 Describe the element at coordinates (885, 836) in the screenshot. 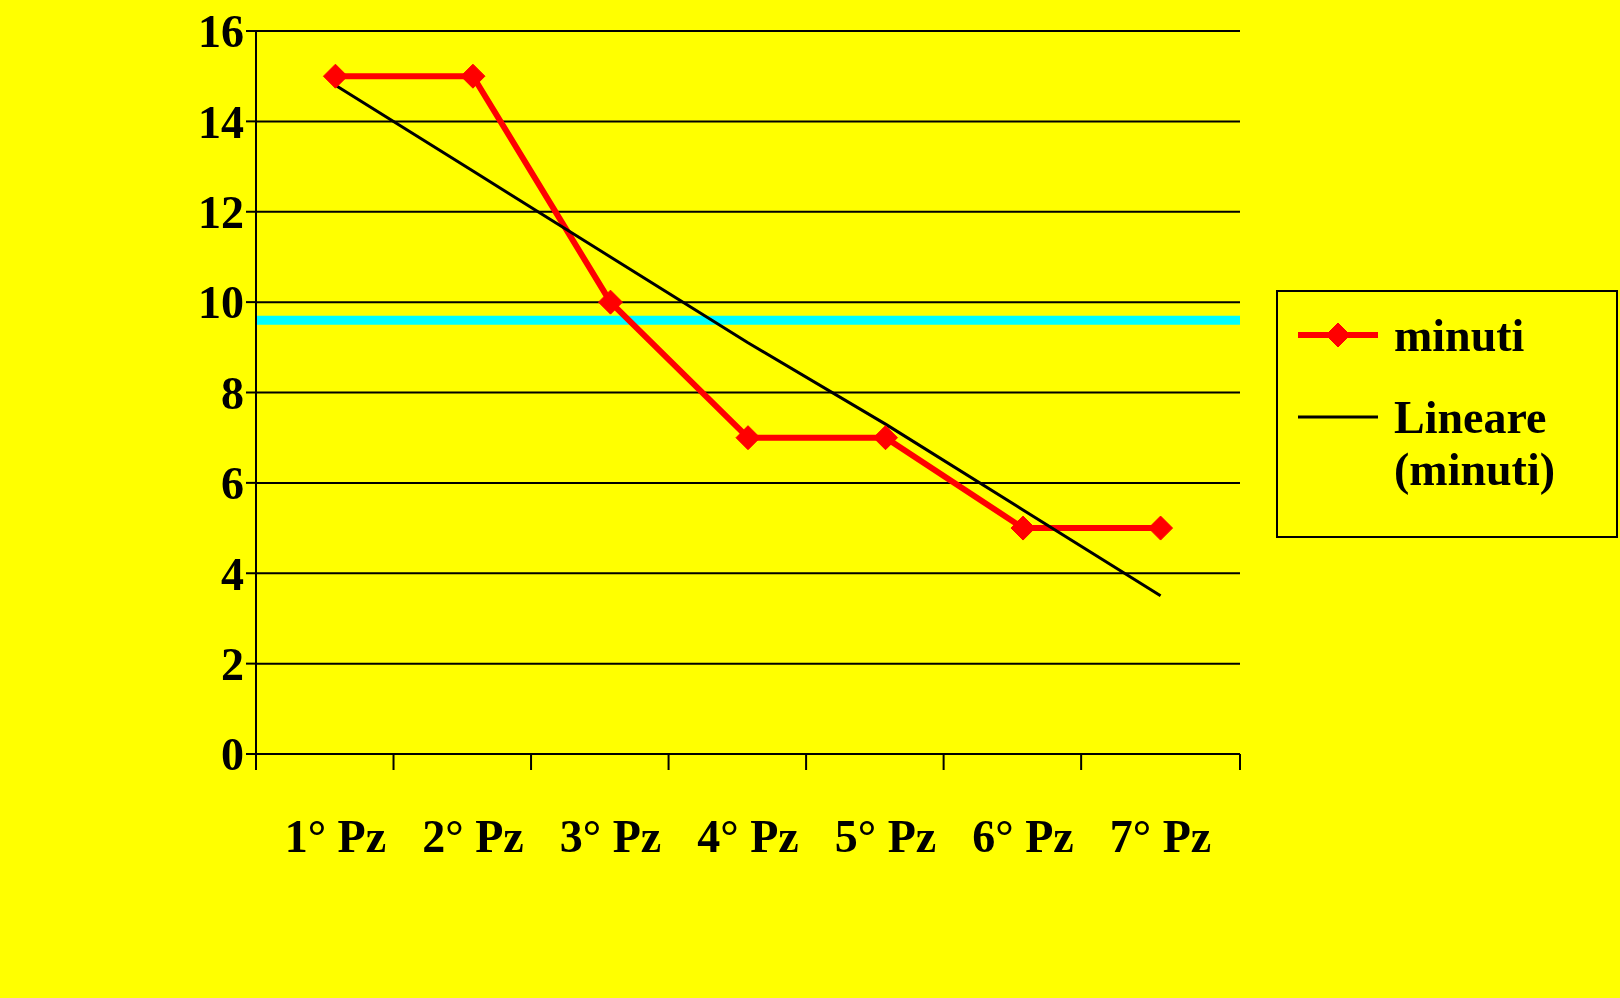

I see `x-tick-label: 5° Pz` at that location.